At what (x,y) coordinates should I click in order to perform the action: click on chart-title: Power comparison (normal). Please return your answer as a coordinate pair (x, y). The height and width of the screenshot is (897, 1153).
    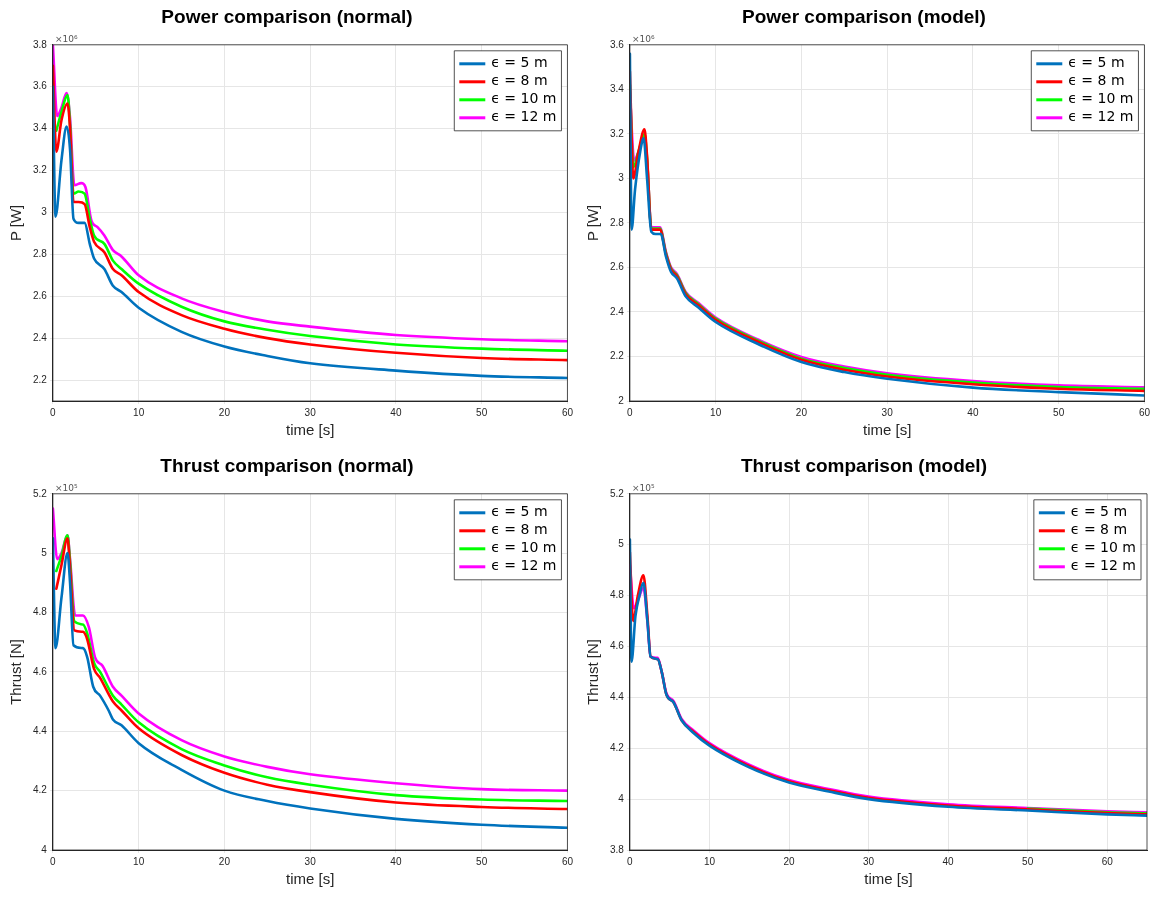
    Looking at the image, I should click on (287, 16).